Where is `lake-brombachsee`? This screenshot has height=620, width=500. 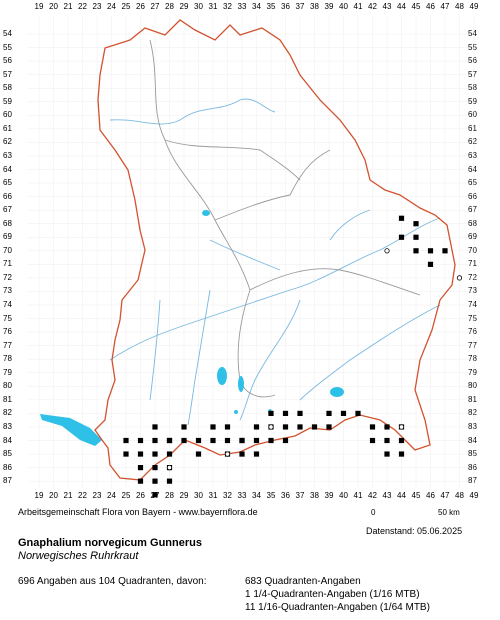 lake-brombachsee is located at coordinates (206, 213).